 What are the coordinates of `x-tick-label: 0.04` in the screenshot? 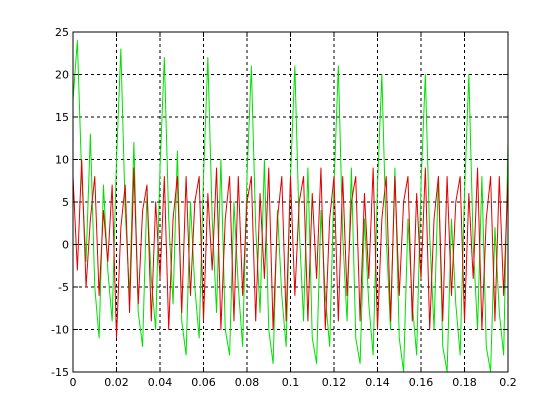 It's located at (160, 382).